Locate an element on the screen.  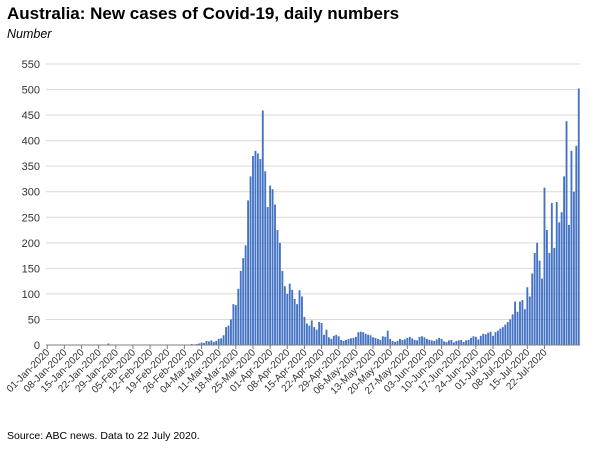
x-axis is located at coordinates (313, 346).